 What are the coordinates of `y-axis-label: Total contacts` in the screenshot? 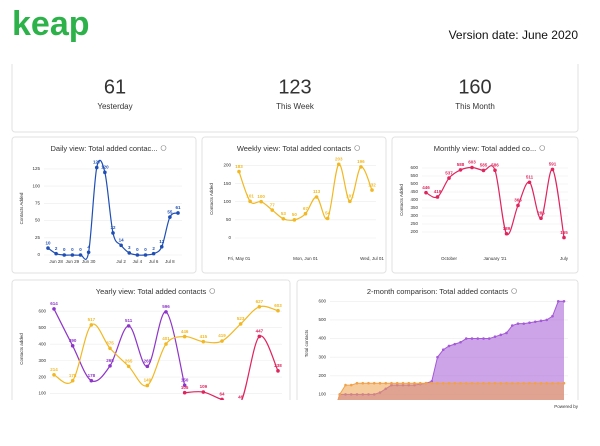 It's located at (306, 343).